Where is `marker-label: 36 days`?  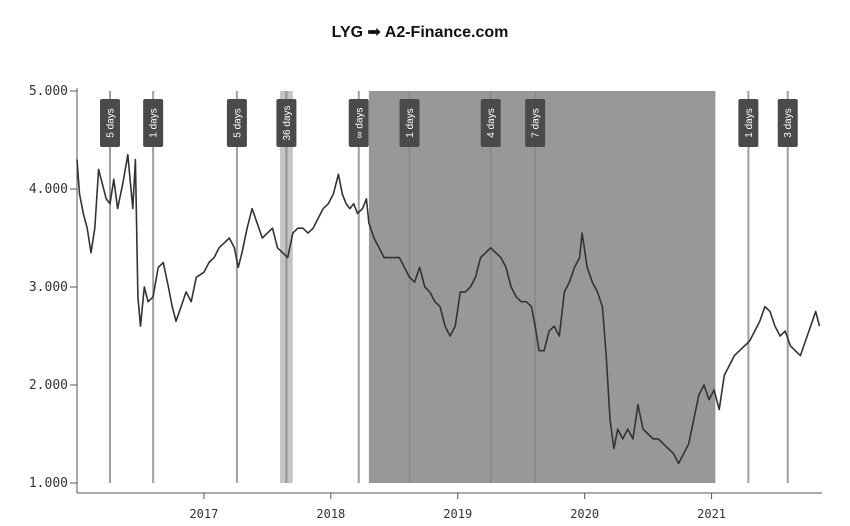
marker-label: 36 days is located at coordinates (287, 122).